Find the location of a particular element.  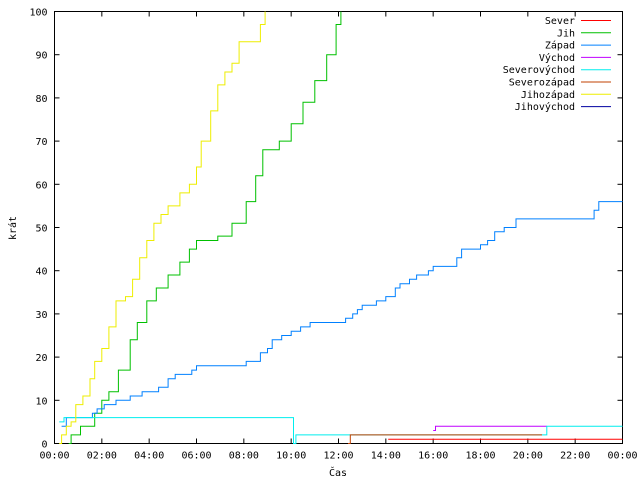

x-tick-label: 12:00 is located at coordinates (338, 456).